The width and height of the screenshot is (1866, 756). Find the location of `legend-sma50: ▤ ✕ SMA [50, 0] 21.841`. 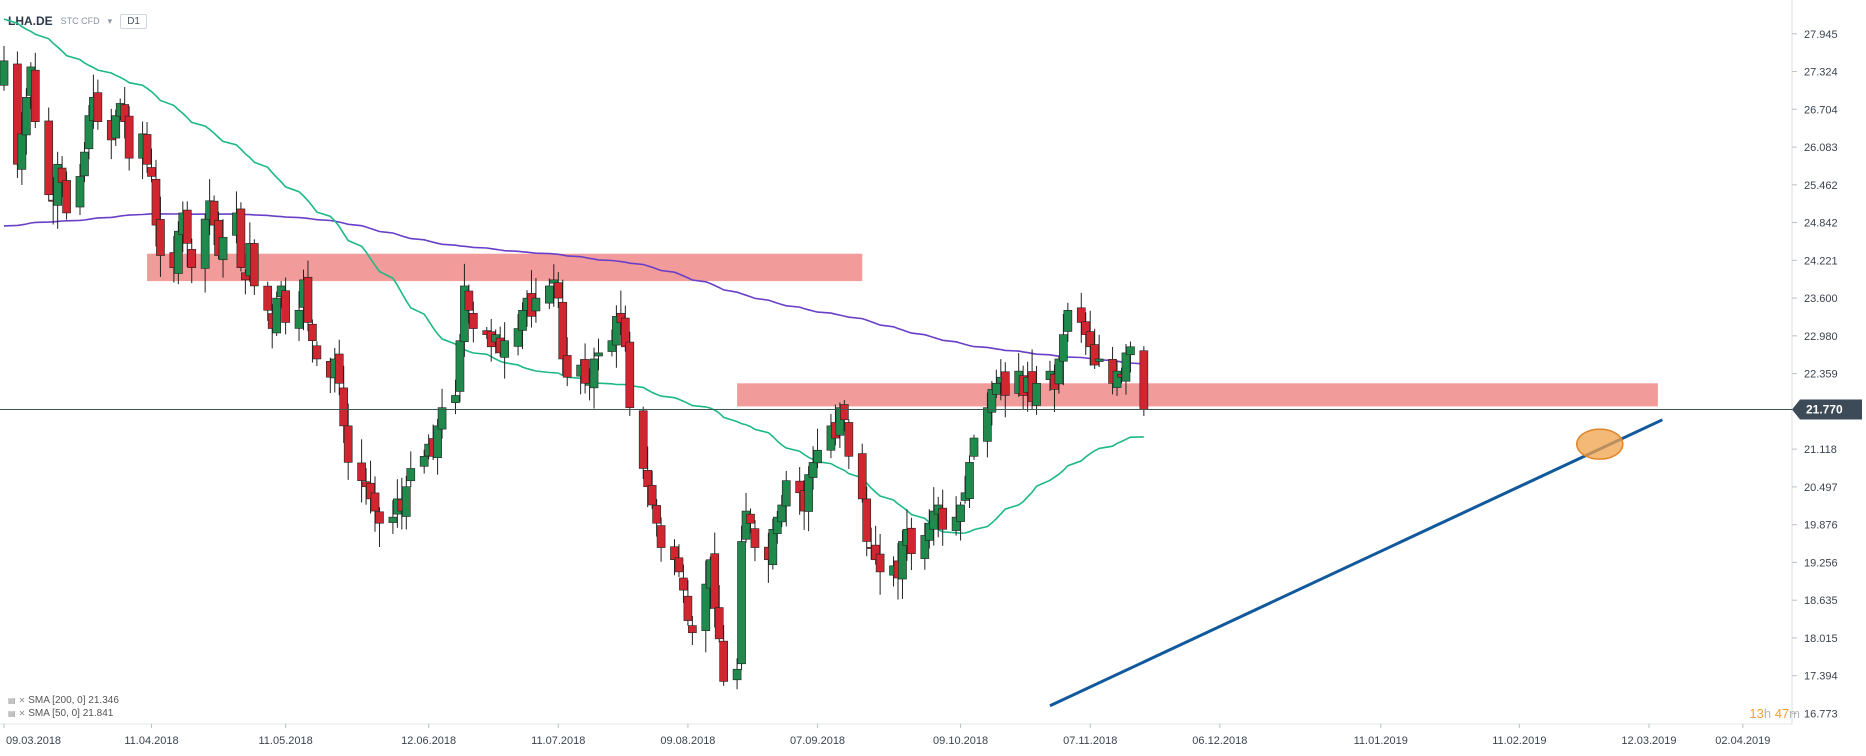

legend-sma50: ▤ ✕ SMA [50, 0] 21.841 is located at coordinates (63, 713).